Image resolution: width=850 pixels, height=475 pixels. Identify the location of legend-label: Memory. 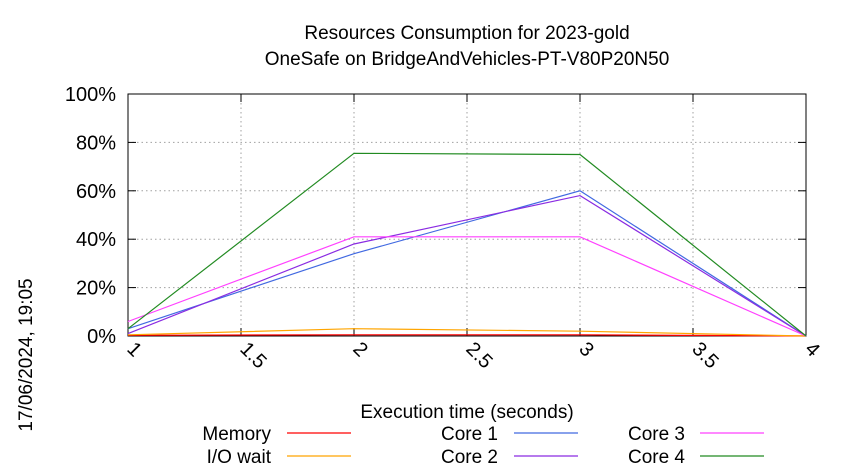
(236, 434).